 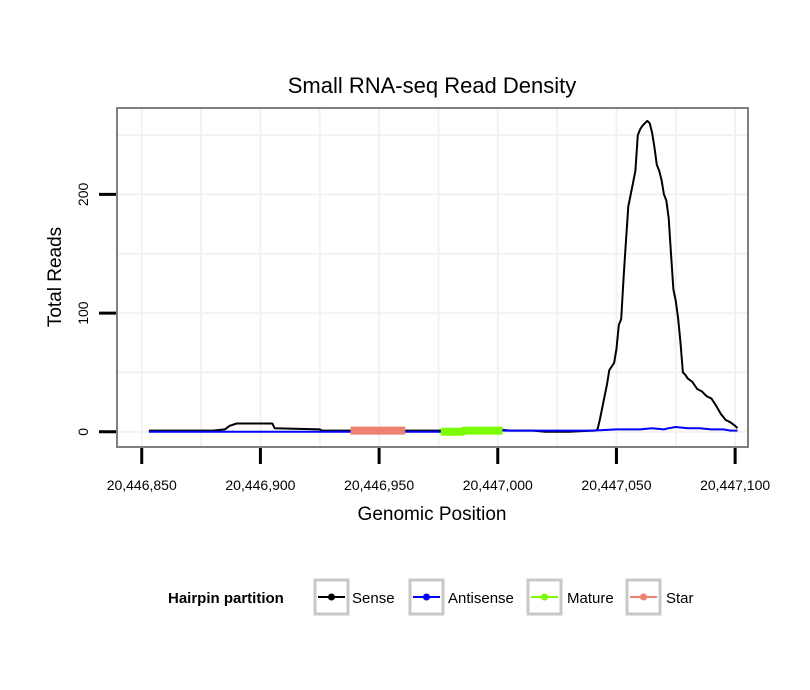 What do you see at coordinates (55, 277) in the screenshot?
I see `y-axis-label: Total Reads` at bounding box center [55, 277].